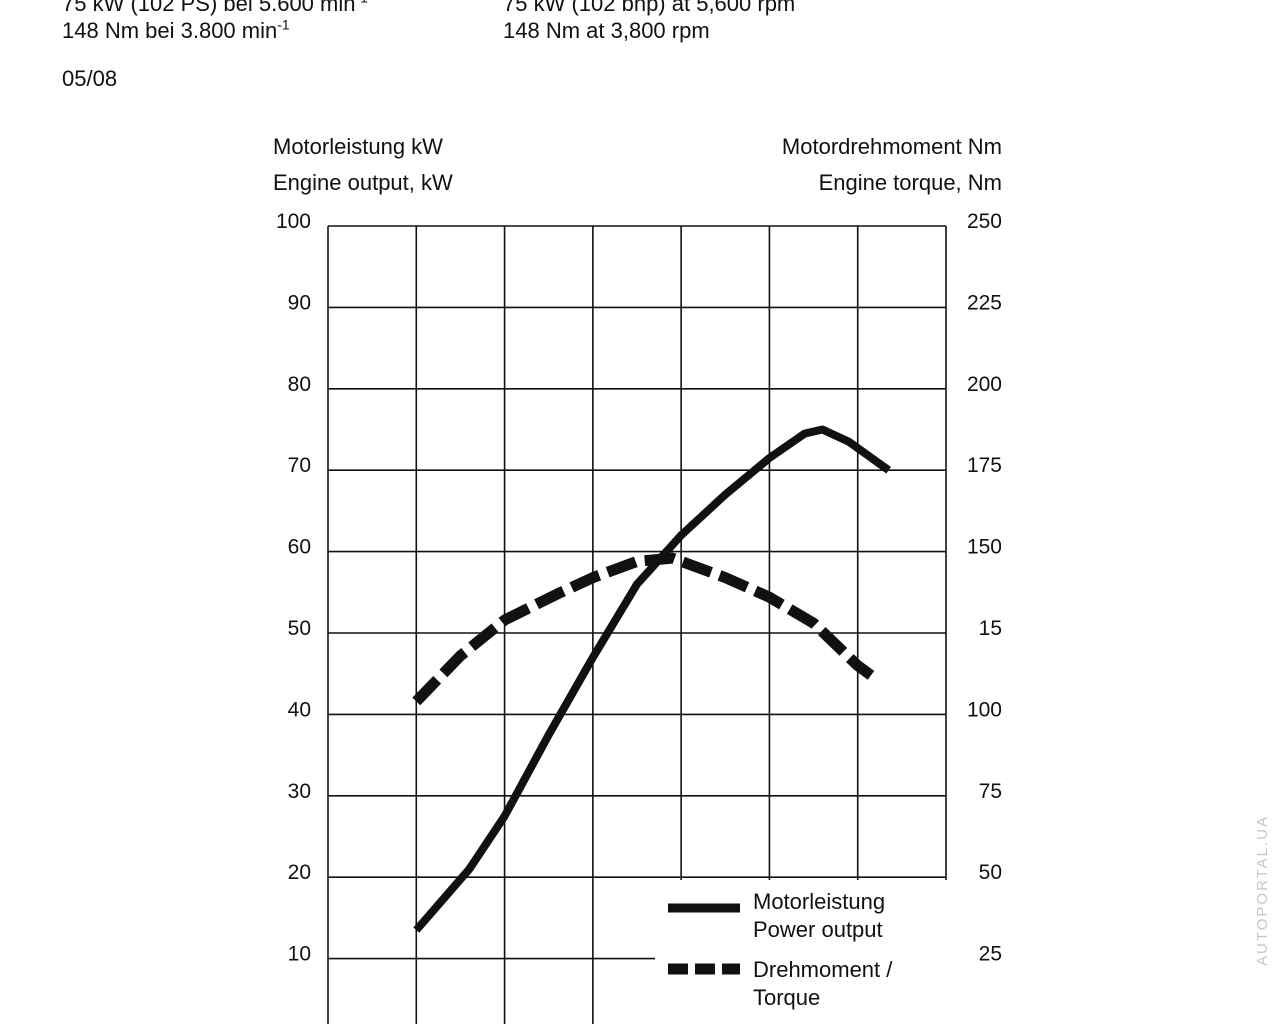 Image resolution: width=1280 pixels, height=1024 pixels. What do you see at coordinates (649, 8) in the screenshot?
I see `header-english-power: 75 kW (102 bhp) at 5,600 rpm` at bounding box center [649, 8].